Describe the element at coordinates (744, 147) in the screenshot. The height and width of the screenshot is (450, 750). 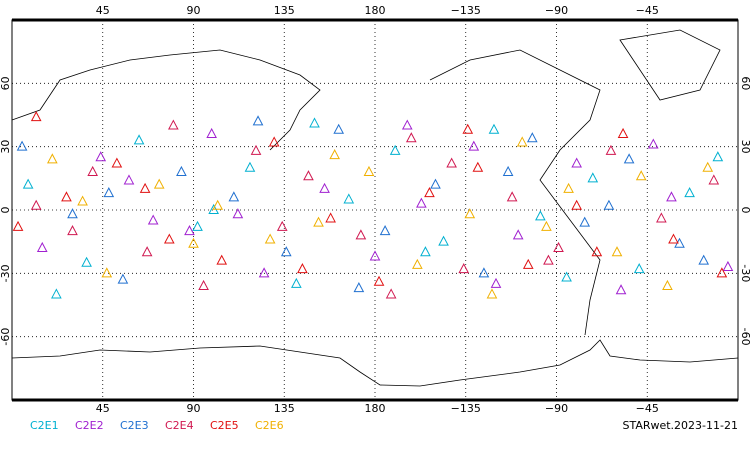
I see `y-tick-label-right: 30` at that location.